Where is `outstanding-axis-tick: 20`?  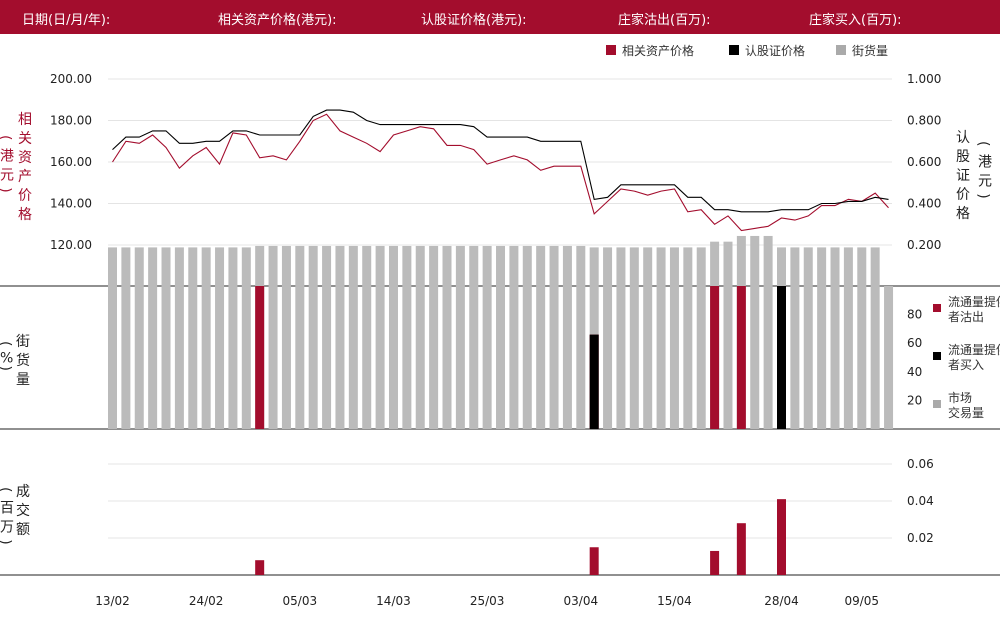 outstanding-axis-tick: 20 is located at coordinates (914, 400).